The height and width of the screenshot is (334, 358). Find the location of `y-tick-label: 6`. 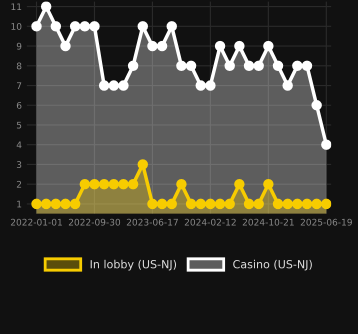

y-tick-label: 6 is located at coordinates (19, 105).